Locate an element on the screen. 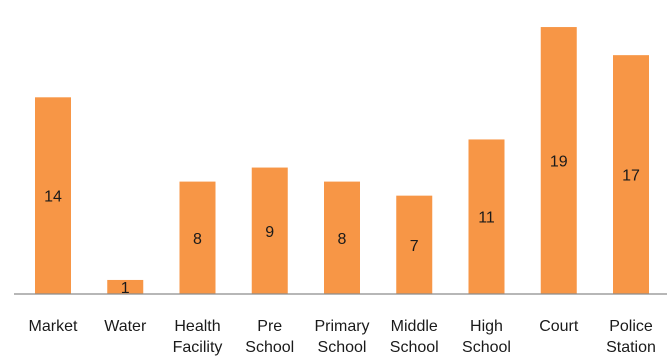 The width and height of the screenshot is (667, 362). x-tick-label: Police is located at coordinates (631, 326).